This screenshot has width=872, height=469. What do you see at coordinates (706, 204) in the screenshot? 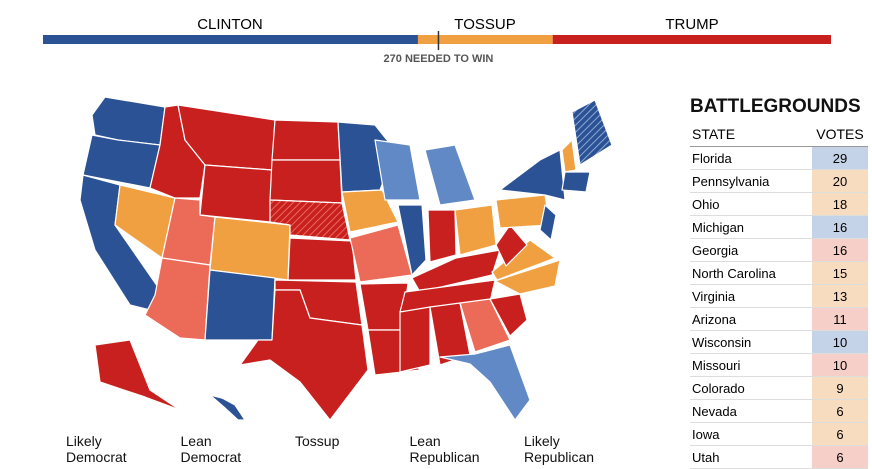
I see `state-name: Ohio` at bounding box center [706, 204].